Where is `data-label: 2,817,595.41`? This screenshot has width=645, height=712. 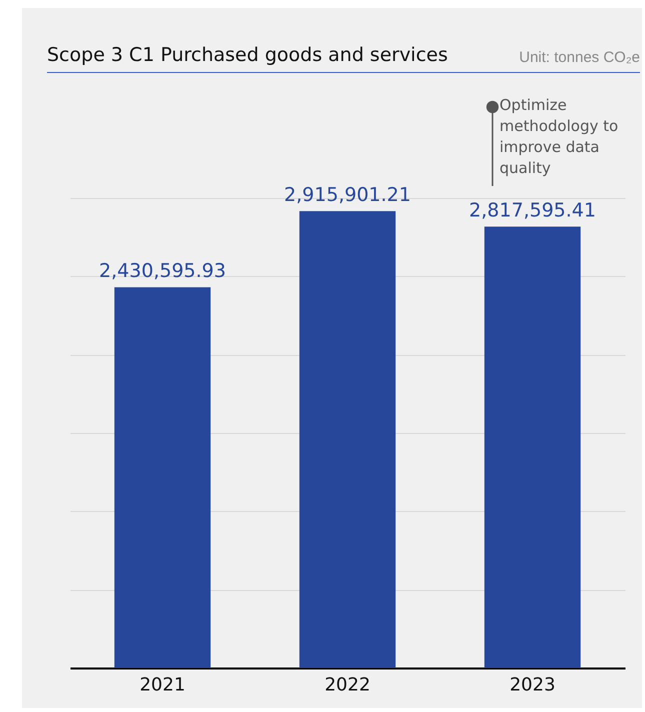
data-label: 2,817,595.41 is located at coordinates (532, 211).